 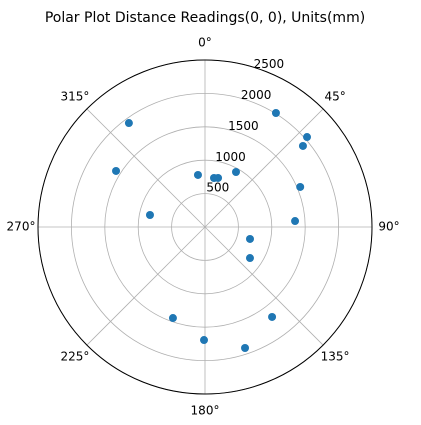 I want to click on theta-tick-label: 270°, so click(x=21, y=227).